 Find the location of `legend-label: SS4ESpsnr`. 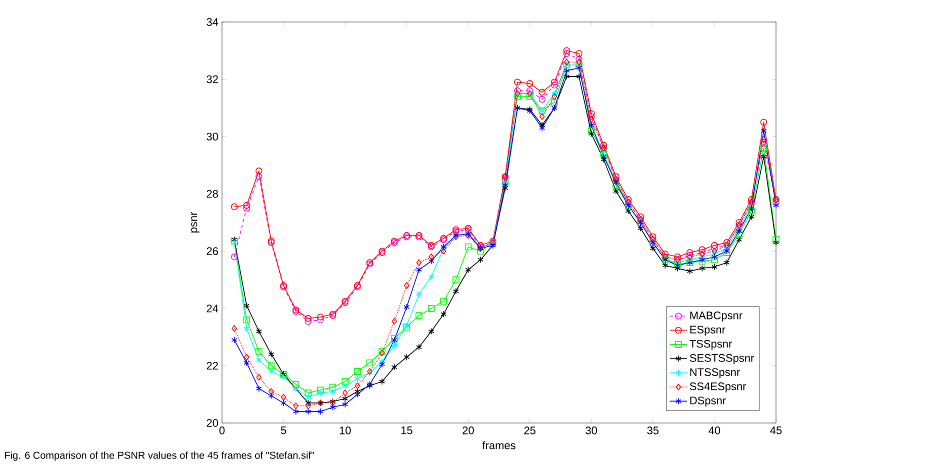

legend-label: SS4ESpsnr is located at coordinates (718, 387).